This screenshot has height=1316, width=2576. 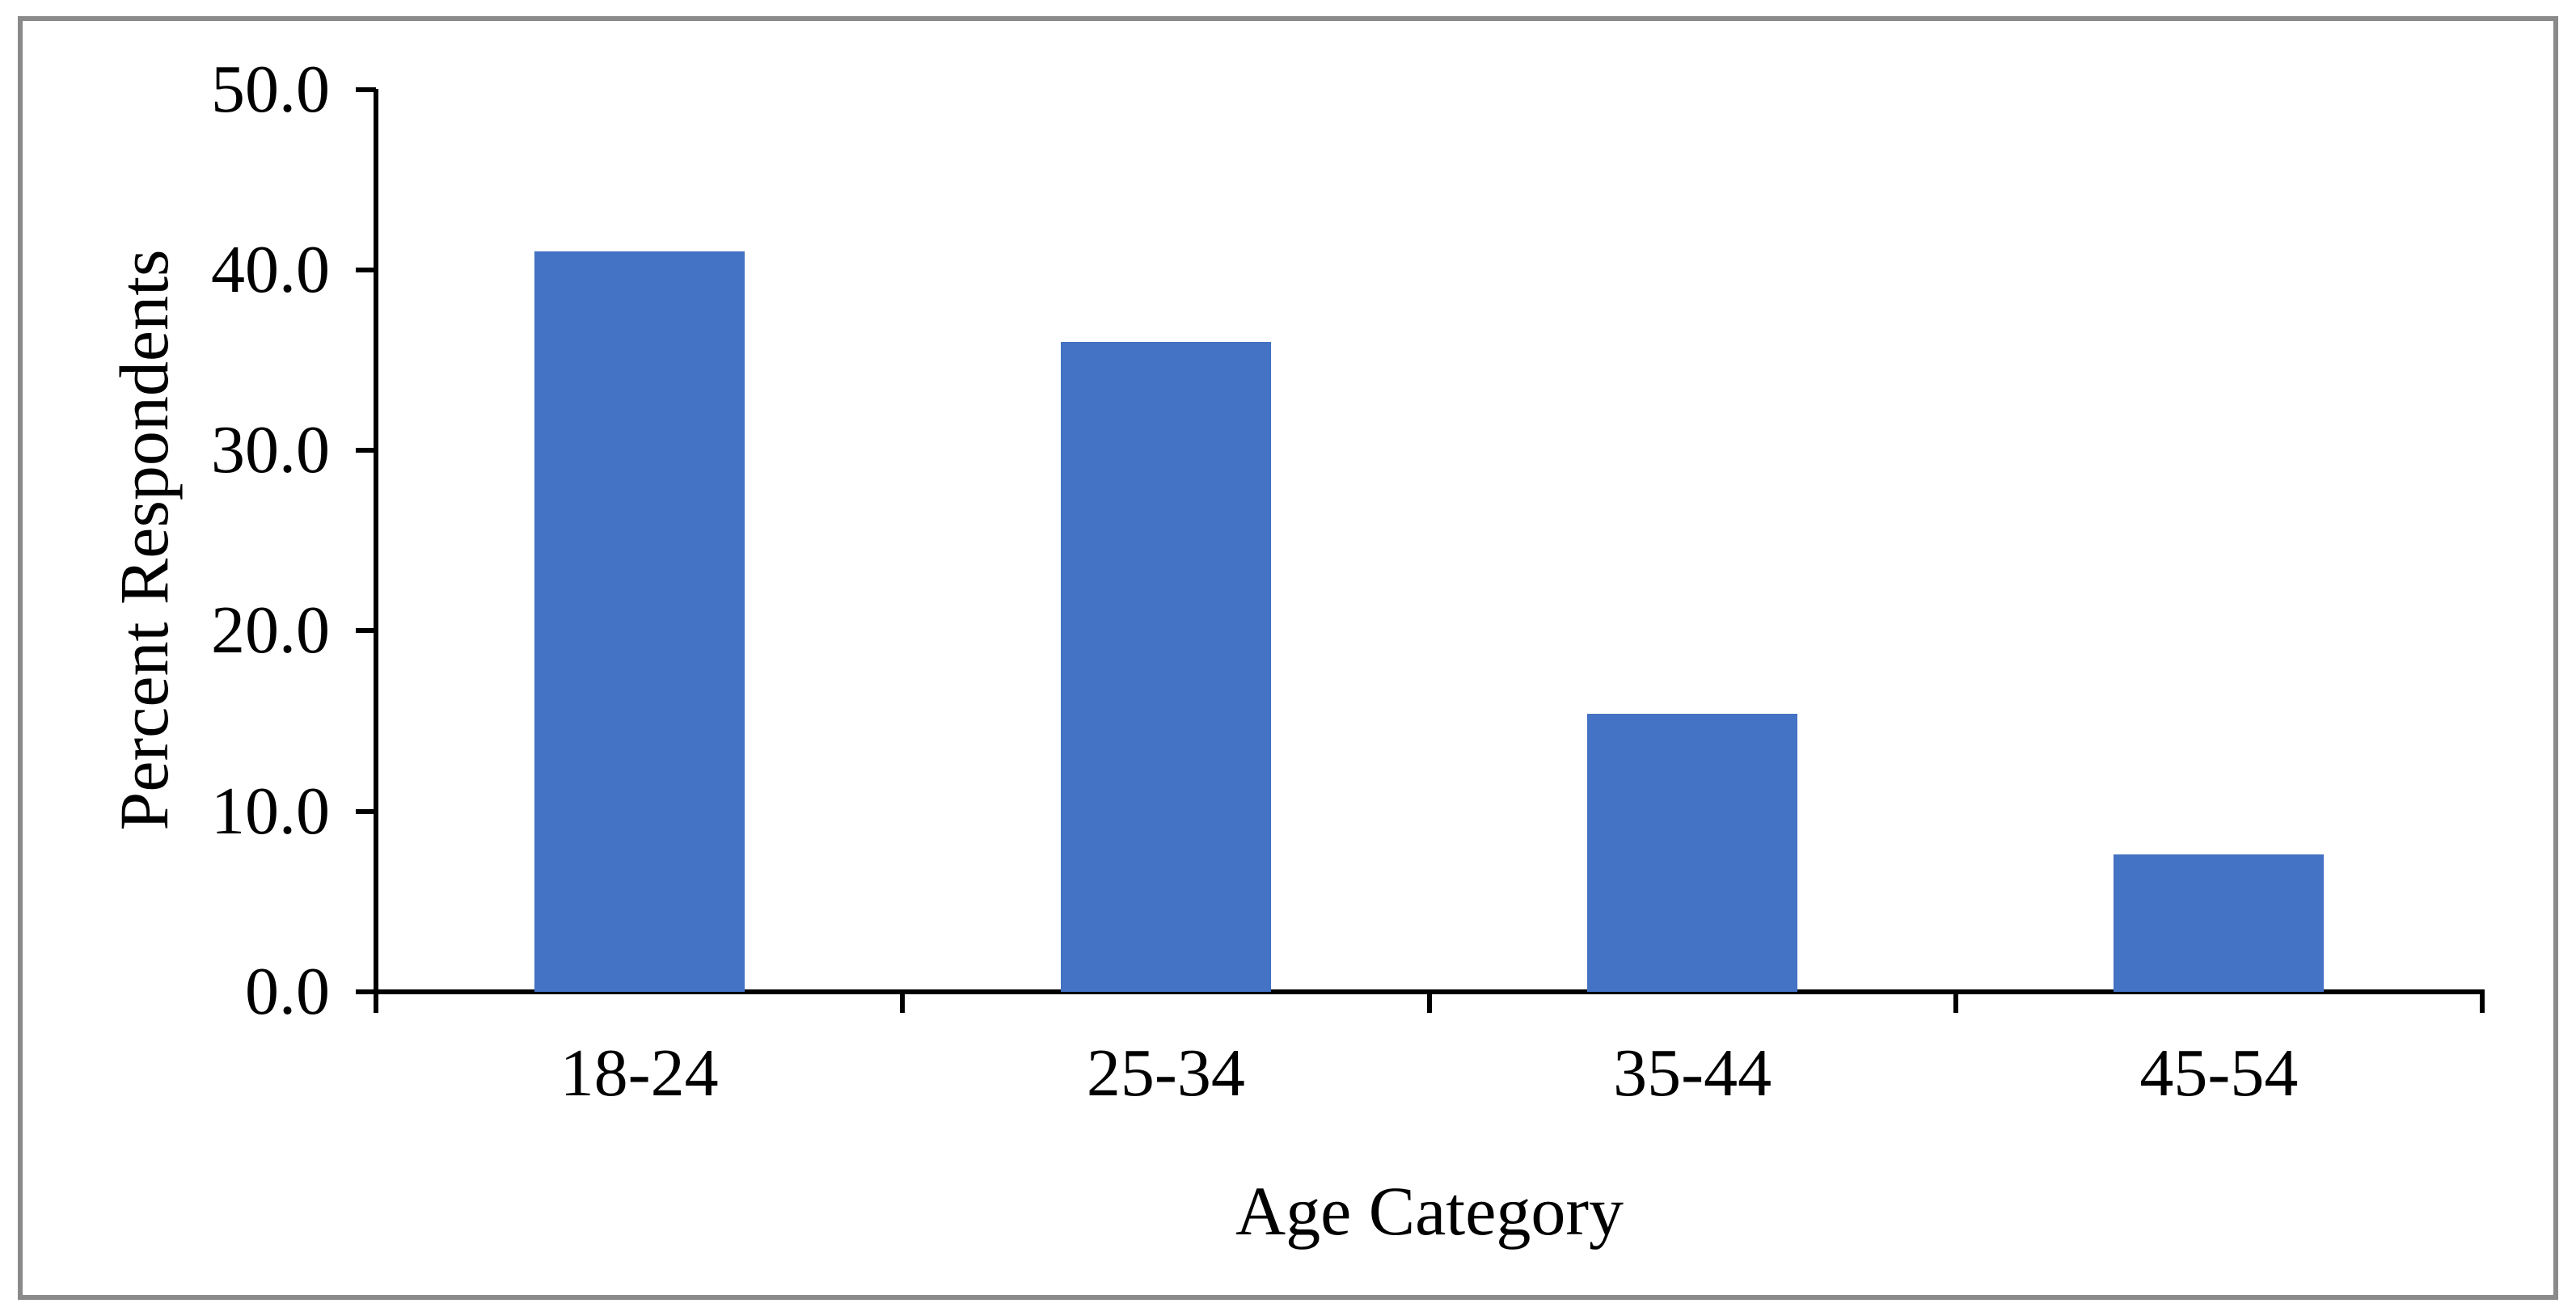 What do you see at coordinates (366, 89) in the screenshot?
I see `y-axis-tick-50.0` at bounding box center [366, 89].